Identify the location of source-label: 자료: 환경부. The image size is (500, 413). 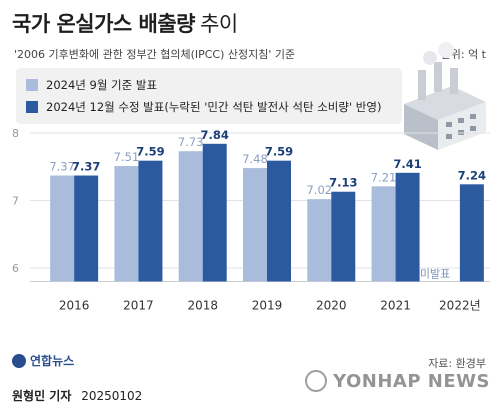
(457, 363).